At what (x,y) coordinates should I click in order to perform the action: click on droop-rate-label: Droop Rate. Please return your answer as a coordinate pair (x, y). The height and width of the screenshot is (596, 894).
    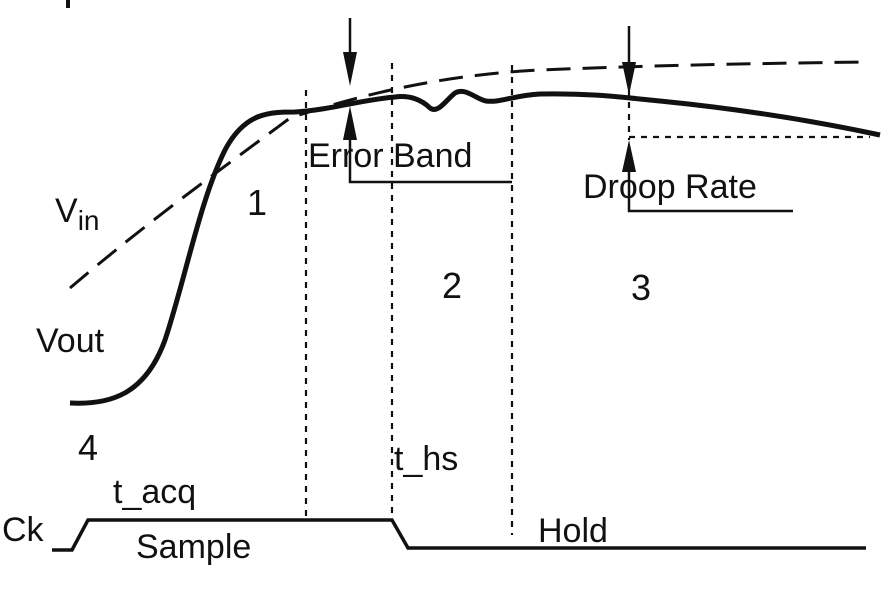
    Looking at the image, I should click on (670, 187).